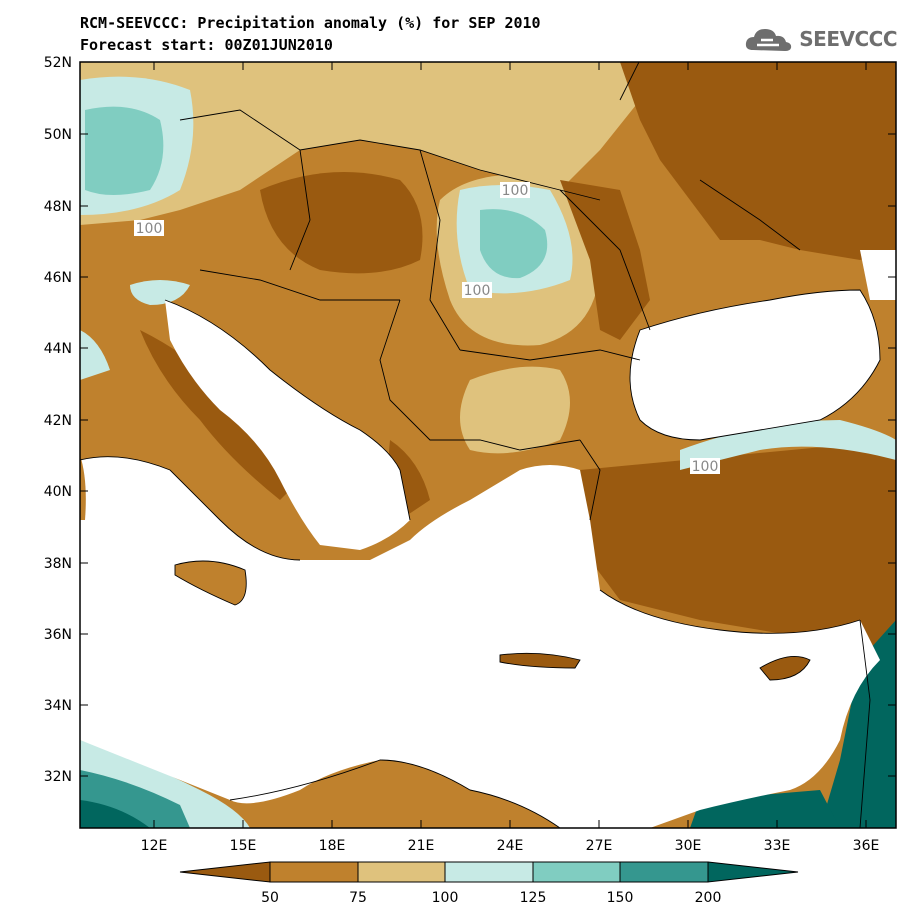  I want to click on svg-text: 38N, so click(58, 564).